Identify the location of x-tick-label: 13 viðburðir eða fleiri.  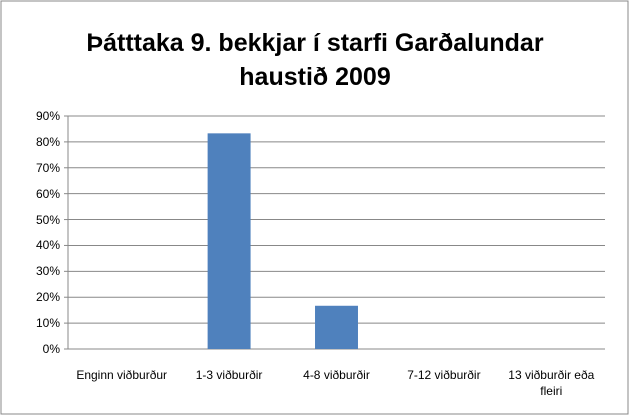
(551, 383).